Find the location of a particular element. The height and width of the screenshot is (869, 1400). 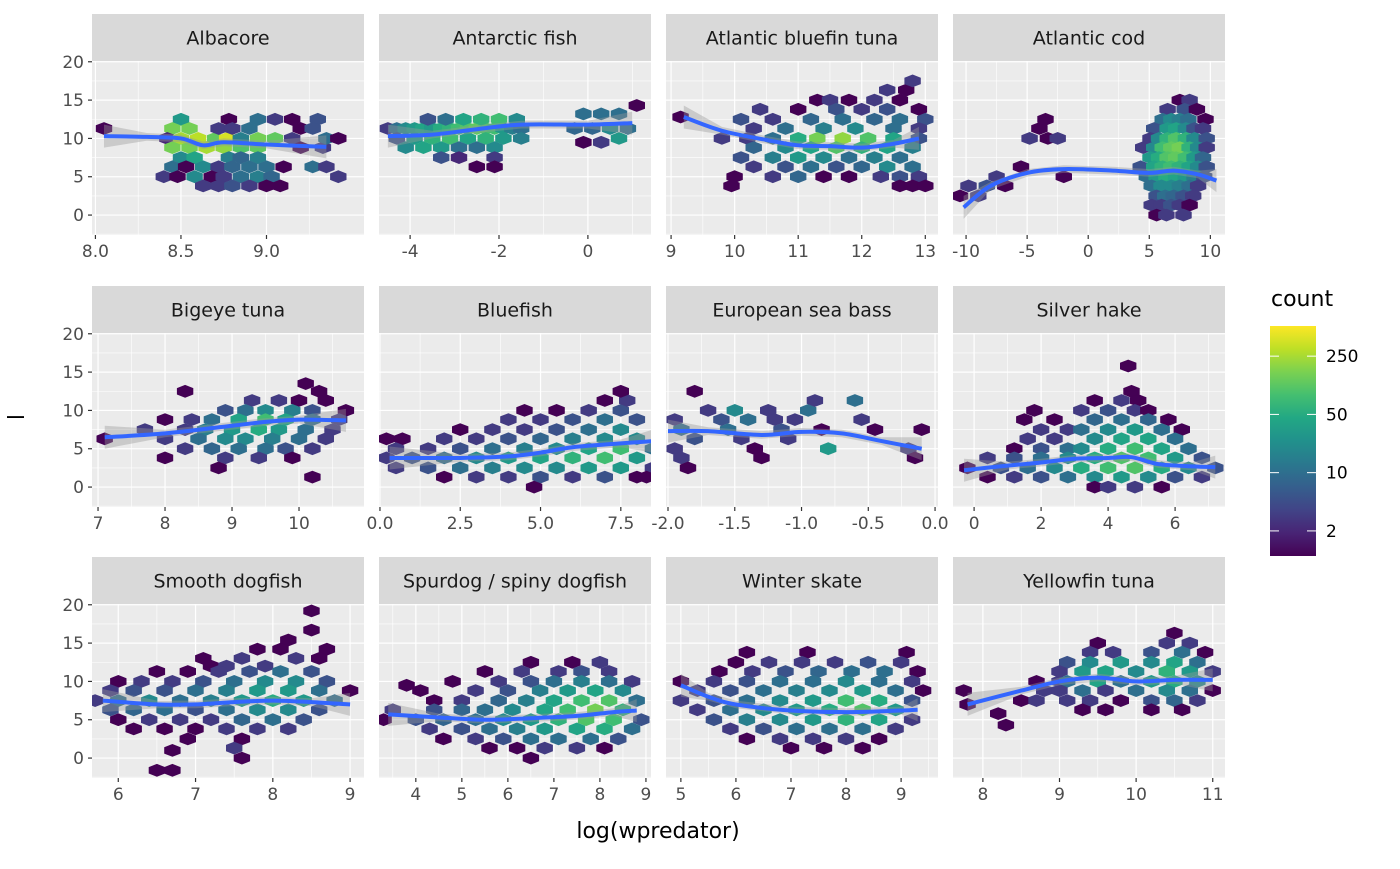

x-tick-label: 11 is located at coordinates (1213, 795).